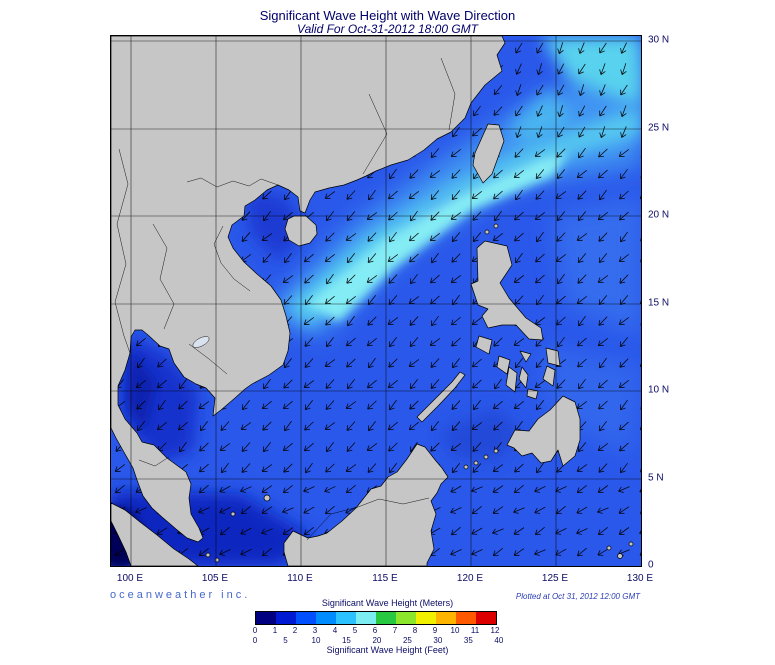 This screenshot has width=775, height=665. What do you see at coordinates (335, 630) in the screenshot?
I see `meters-tick-label: 4` at bounding box center [335, 630].